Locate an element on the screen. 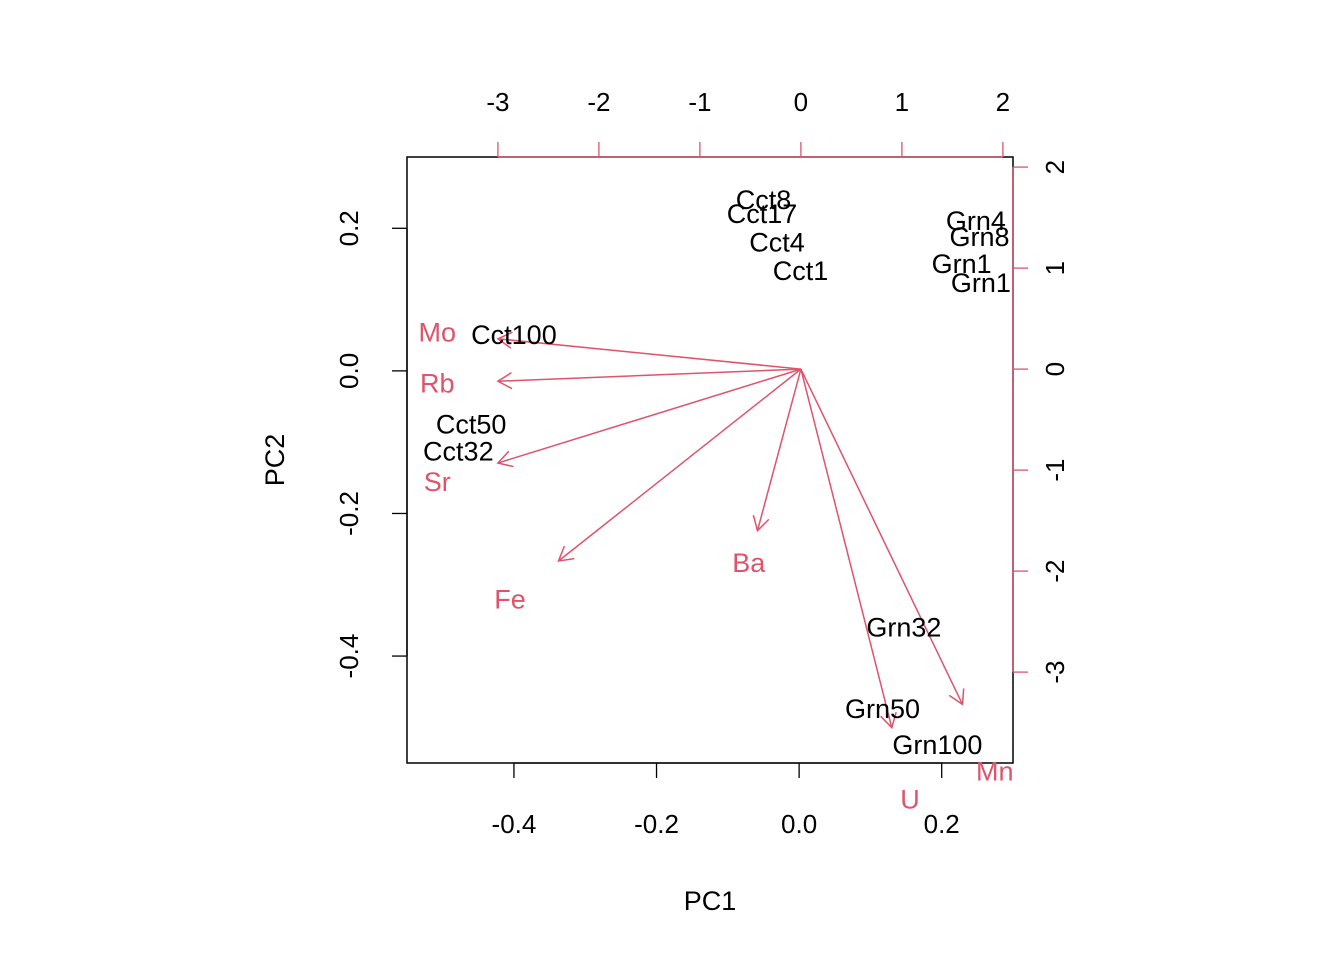 This screenshot has height=960, width=1344. left-tick-label: -0.2 is located at coordinates (349, 513).